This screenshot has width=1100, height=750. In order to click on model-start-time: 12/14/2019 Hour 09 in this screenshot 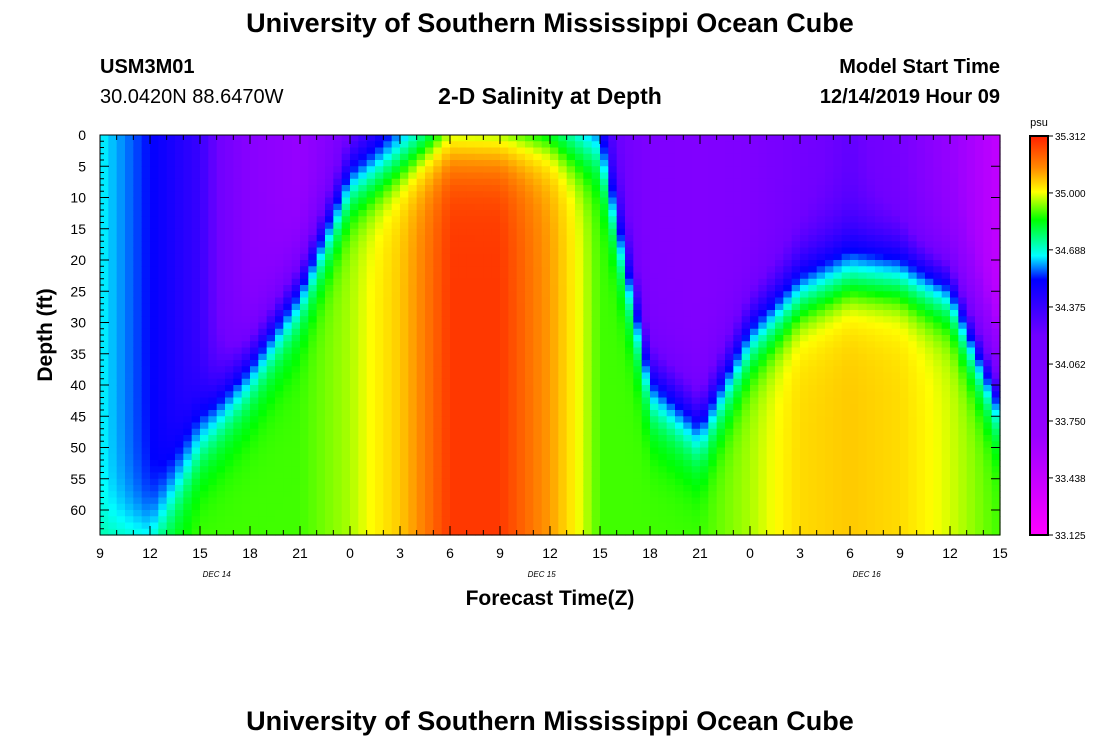, I will do `click(909, 97)`.